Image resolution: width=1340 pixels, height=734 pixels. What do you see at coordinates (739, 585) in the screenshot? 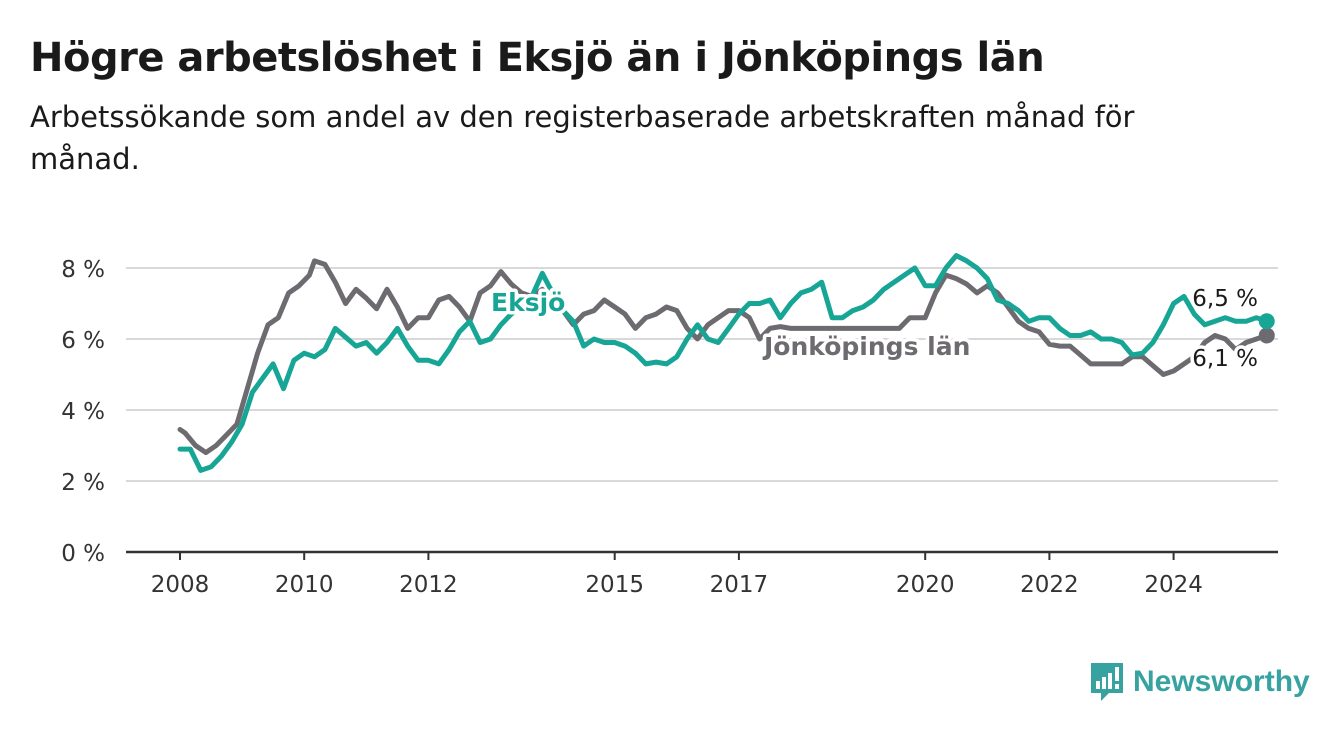
I see `x-tick-label: 2017` at bounding box center [739, 585].